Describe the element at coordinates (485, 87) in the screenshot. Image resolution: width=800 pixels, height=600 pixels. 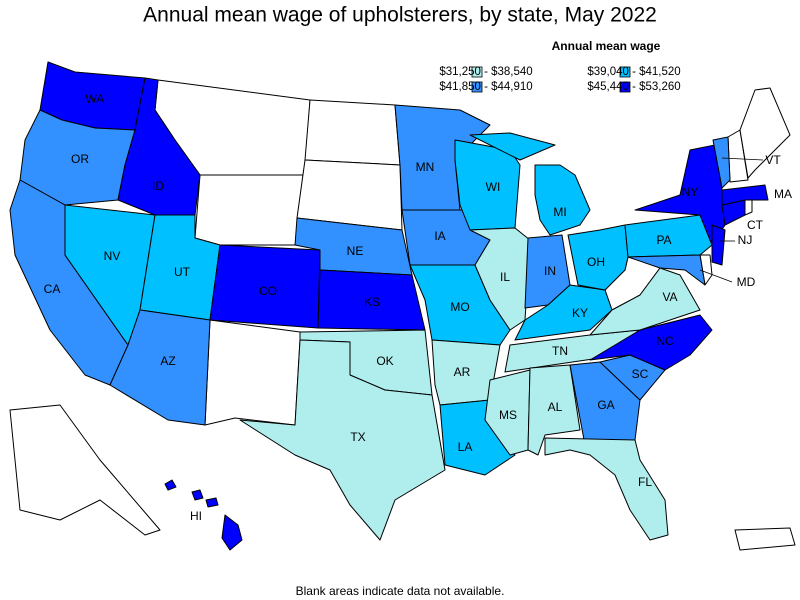
I see `legend-label: $41,850 - $44,910` at that location.